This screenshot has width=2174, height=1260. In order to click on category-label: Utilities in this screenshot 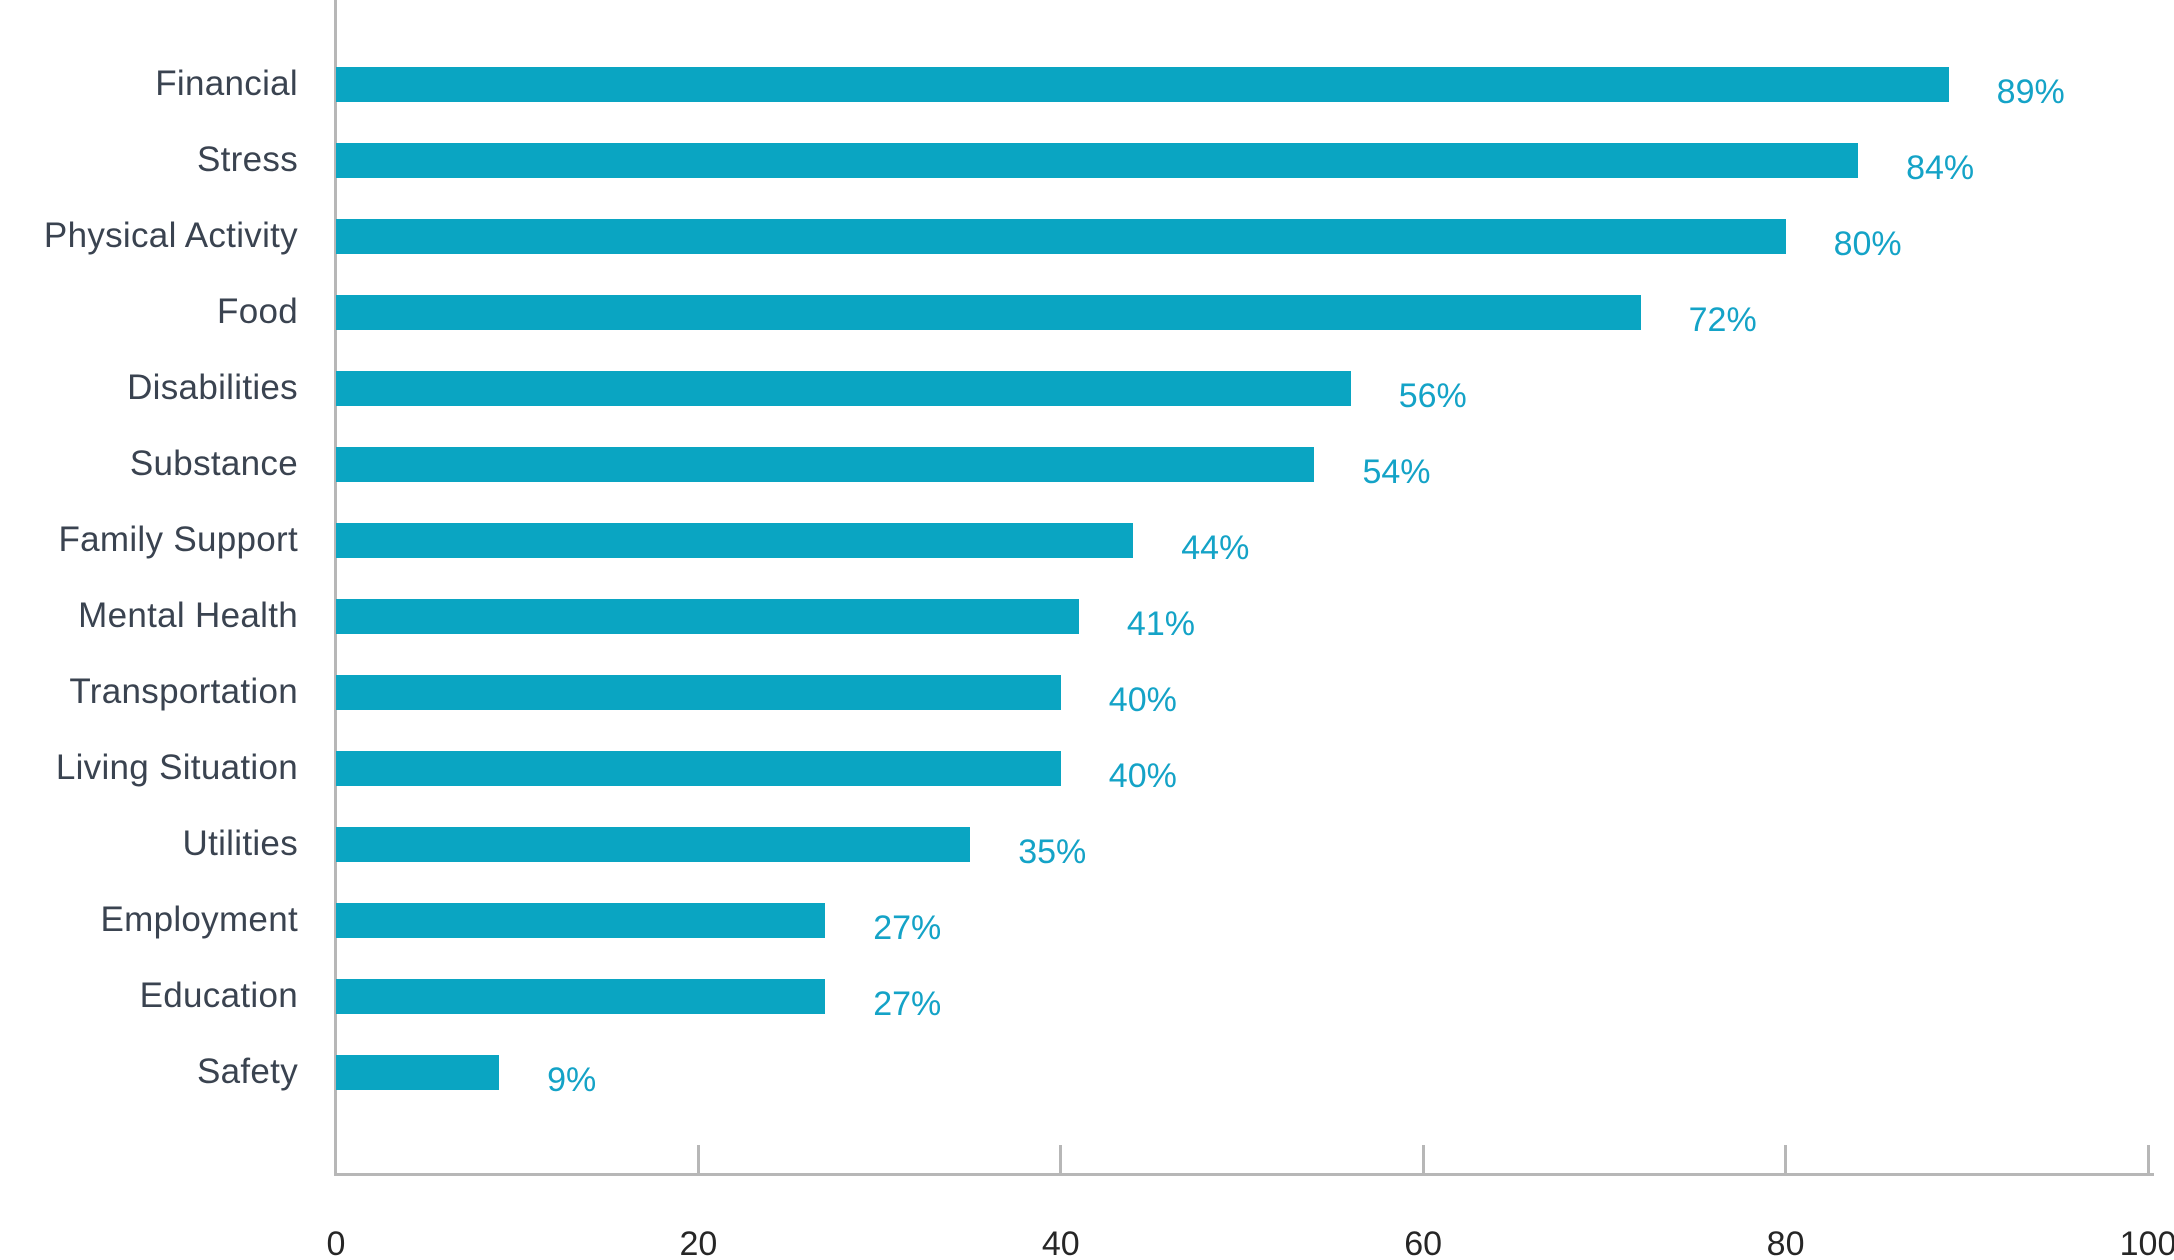, I will do `click(240, 843)`.